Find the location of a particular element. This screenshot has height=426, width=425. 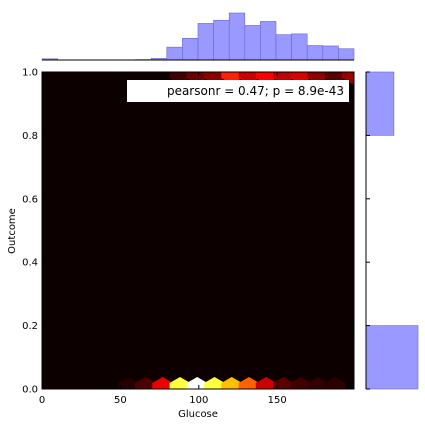

marginal-y-histogram is located at coordinates (392, 230).